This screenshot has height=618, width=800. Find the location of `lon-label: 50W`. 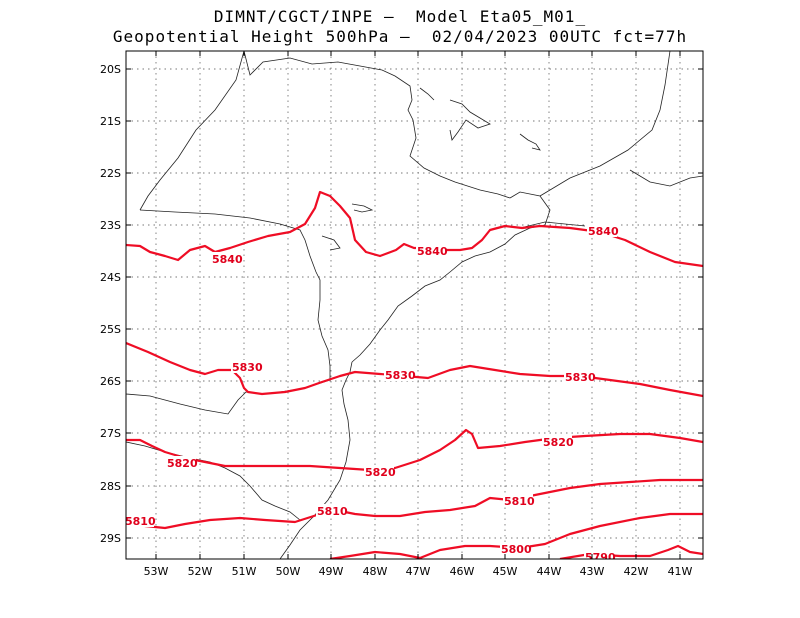

lon-label: 50W is located at coordinates (288, 571).